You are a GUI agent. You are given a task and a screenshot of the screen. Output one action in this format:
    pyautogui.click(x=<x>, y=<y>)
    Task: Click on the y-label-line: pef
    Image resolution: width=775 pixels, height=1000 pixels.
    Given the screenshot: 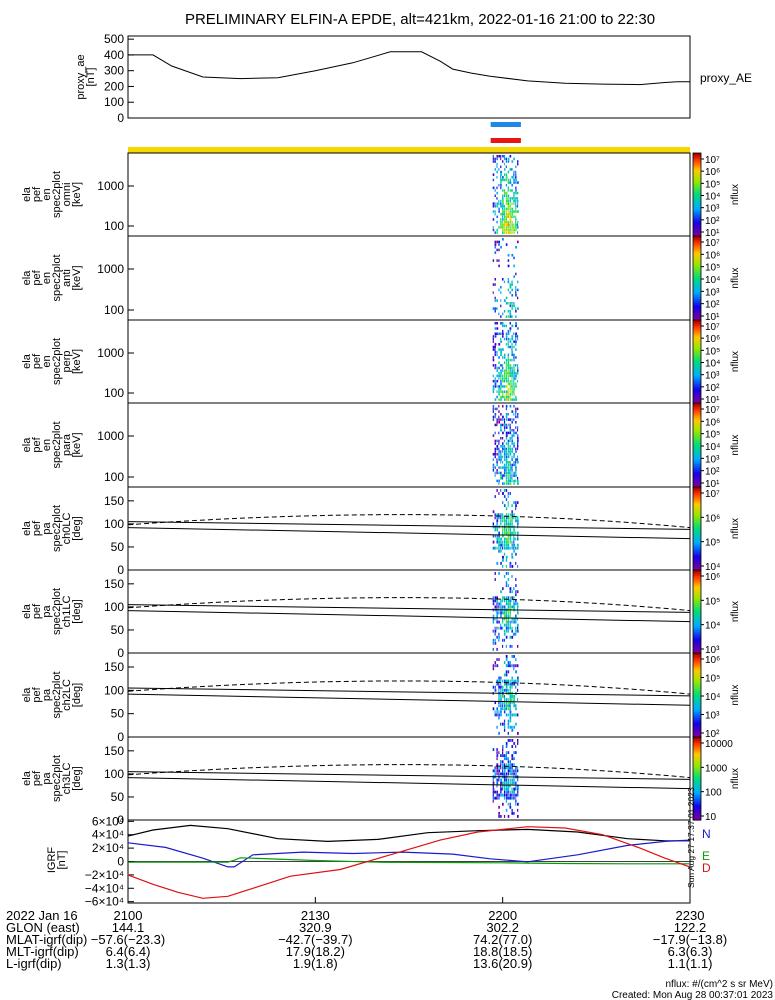 What is the action you would take?
    pyautogui.click(x=37, y=528)
    